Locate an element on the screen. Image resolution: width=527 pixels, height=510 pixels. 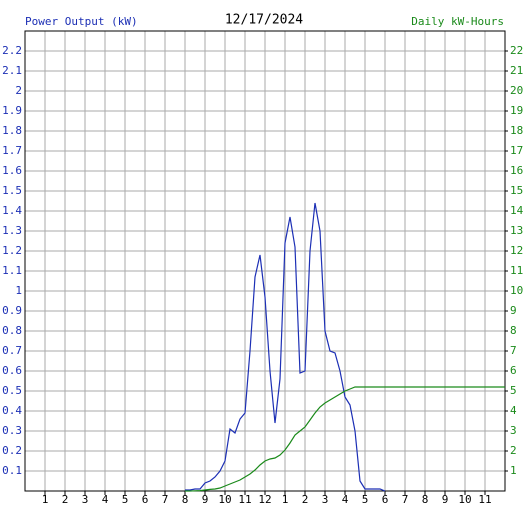
y2-tick-label: 21 is located at coordinates (516, 70).